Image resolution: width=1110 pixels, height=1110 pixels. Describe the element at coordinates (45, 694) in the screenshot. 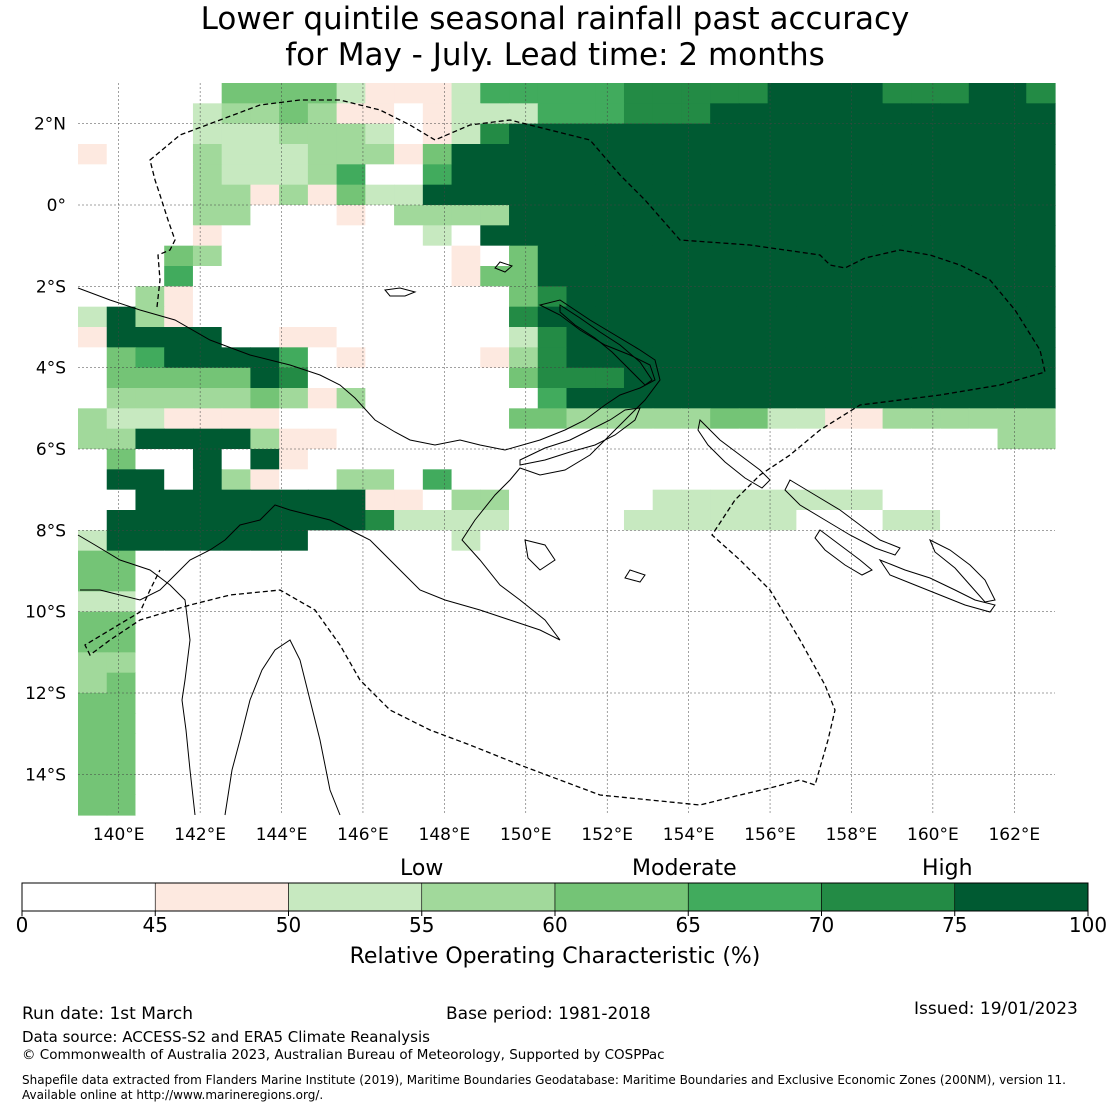

I see `y-tick-label: 12°S` at that location.